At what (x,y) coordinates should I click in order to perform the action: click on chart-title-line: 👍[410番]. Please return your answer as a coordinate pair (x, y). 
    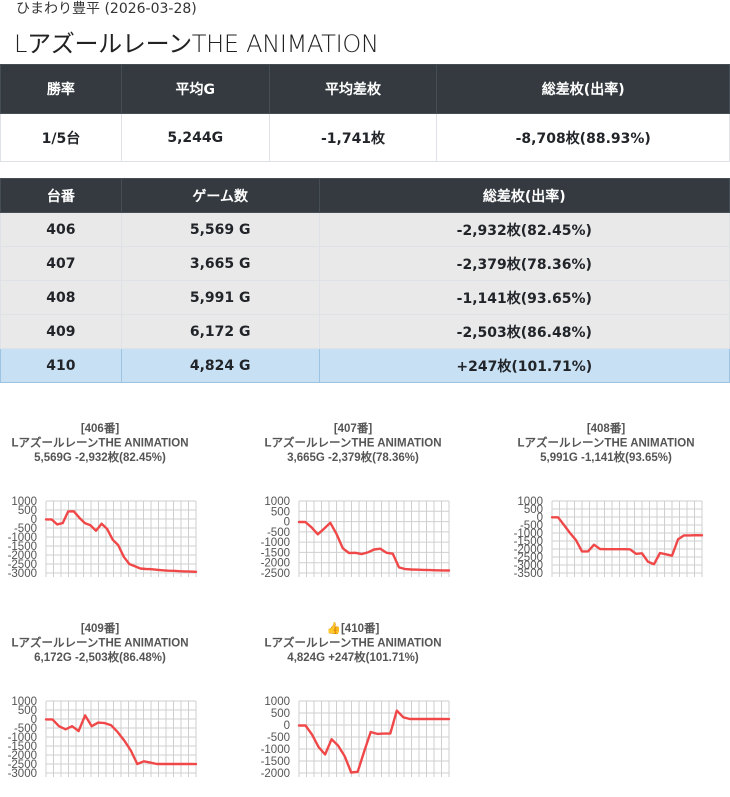
    Looking at the image, I should click on (353, 628).